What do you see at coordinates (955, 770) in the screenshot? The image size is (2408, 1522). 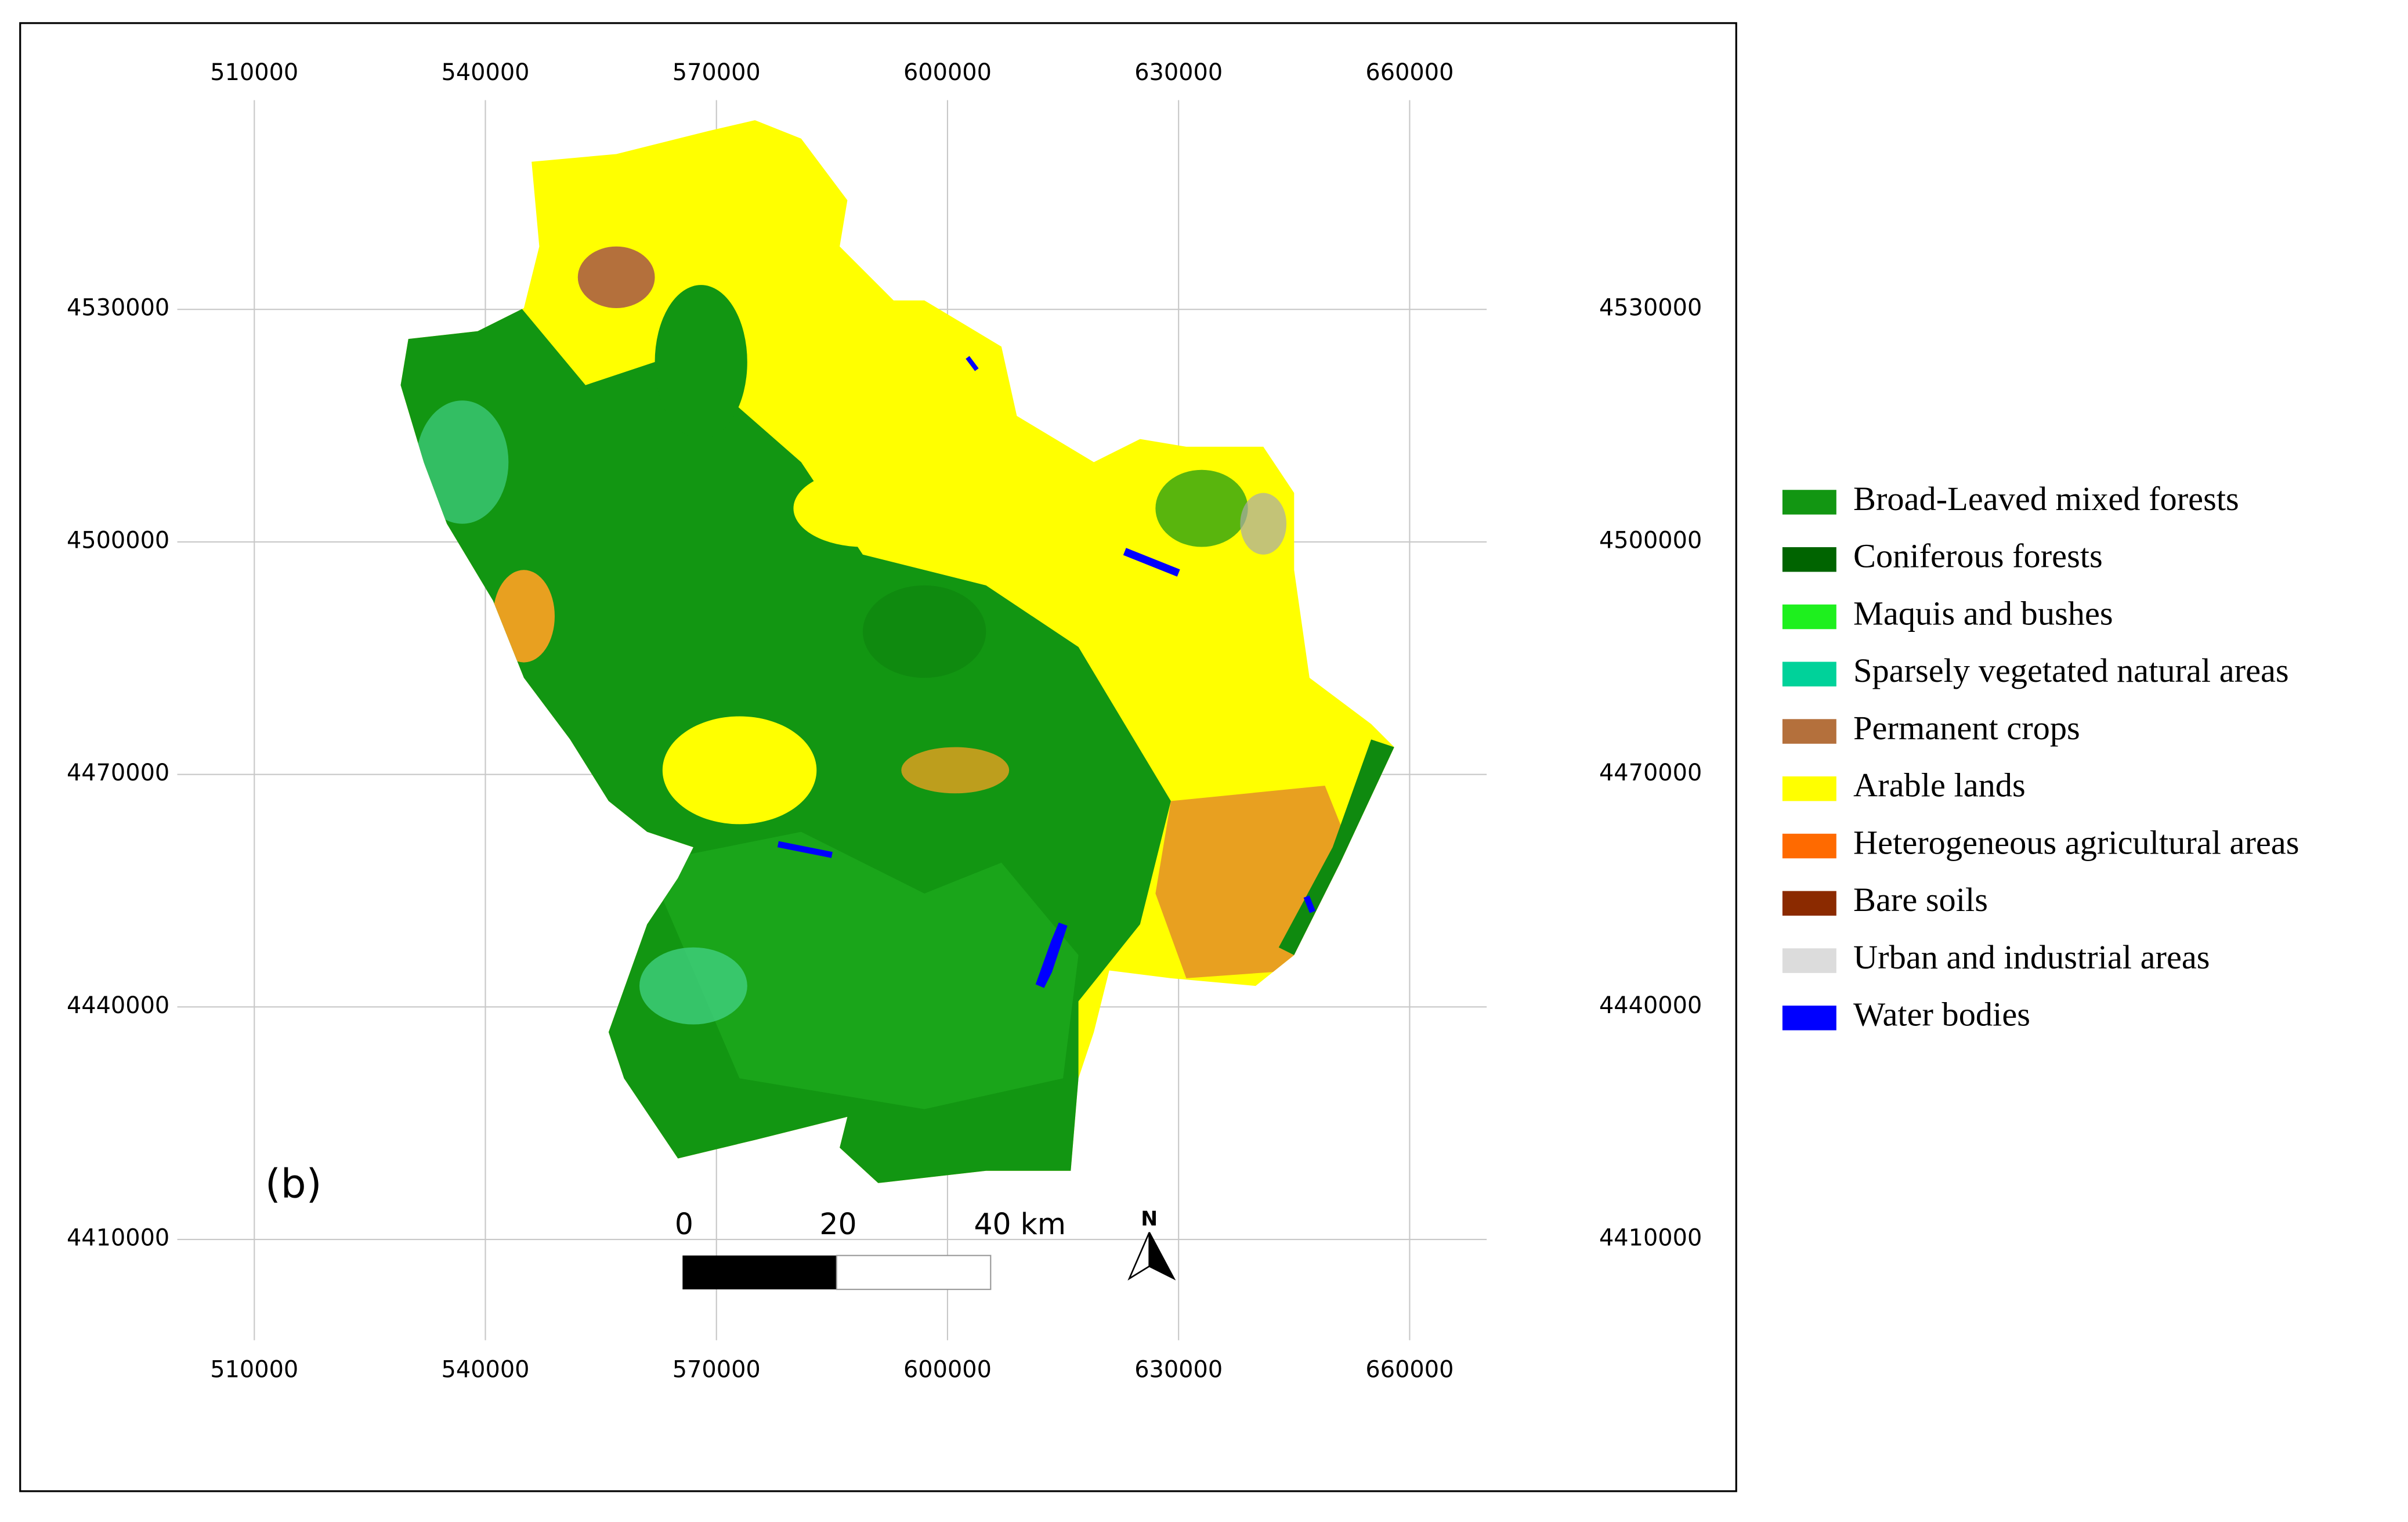 I see `heterogeneous` at bounding box center [955, 770].